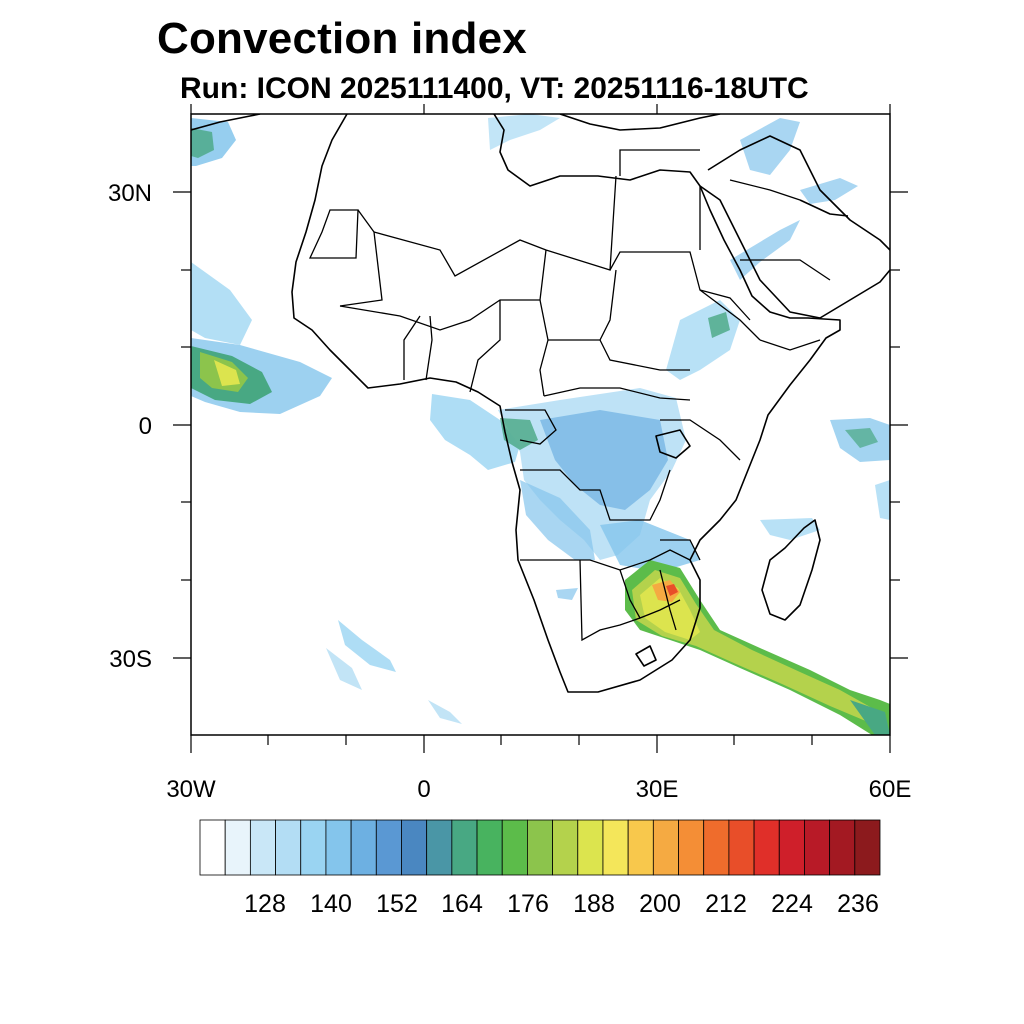 This screenshot has width=1024, height=1024. I want to click on colorbar-label: 212, so click(726, 904).